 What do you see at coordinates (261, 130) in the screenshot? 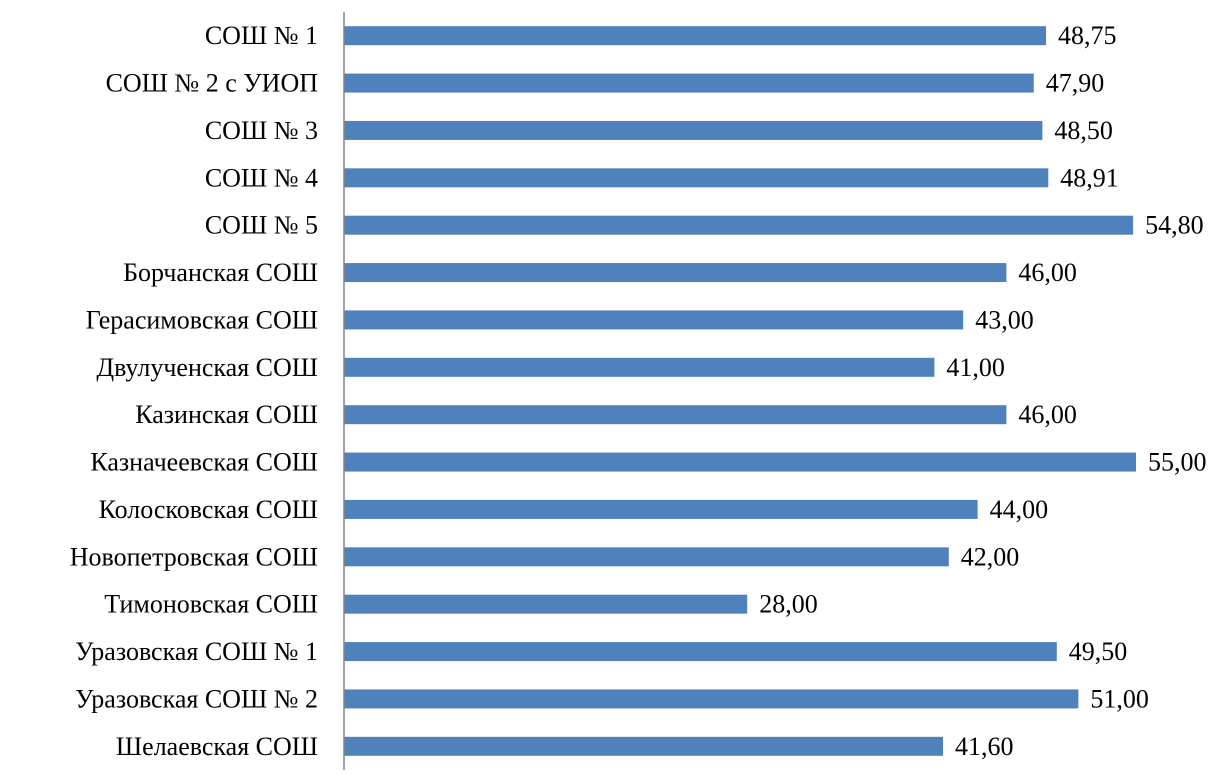
I see `category-label: СОШ № 3` at bounding box center [261, 130].